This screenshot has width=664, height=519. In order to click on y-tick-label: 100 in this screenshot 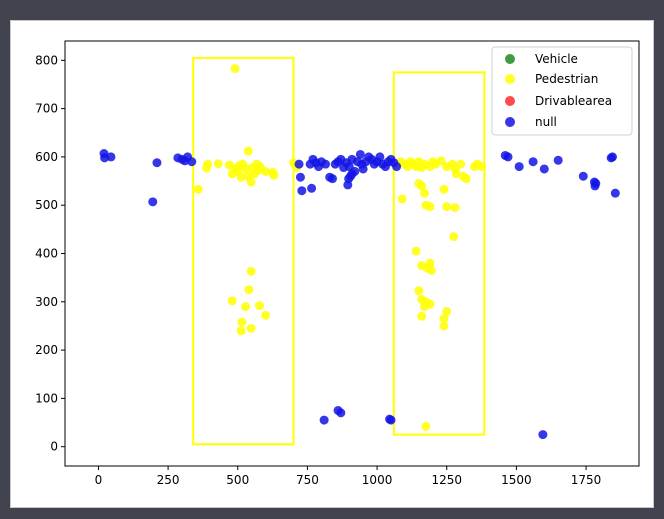, I will do `click(46, 398)`.